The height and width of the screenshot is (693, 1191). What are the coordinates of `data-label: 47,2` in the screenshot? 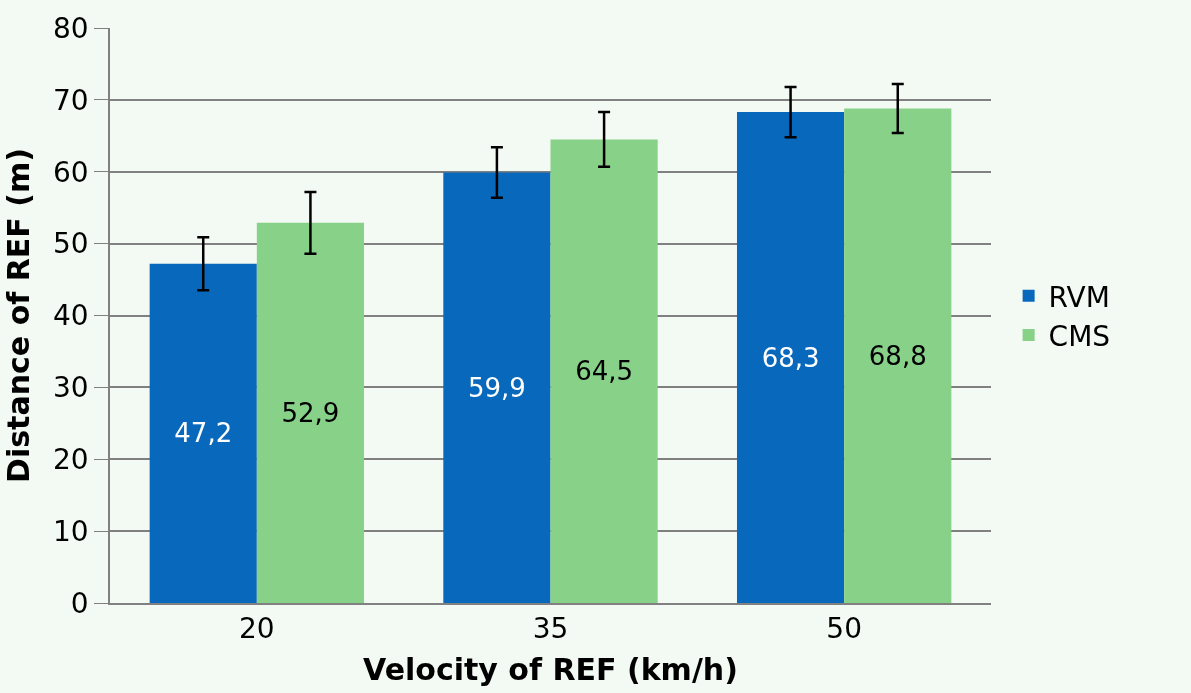 It's located at (203, 433).